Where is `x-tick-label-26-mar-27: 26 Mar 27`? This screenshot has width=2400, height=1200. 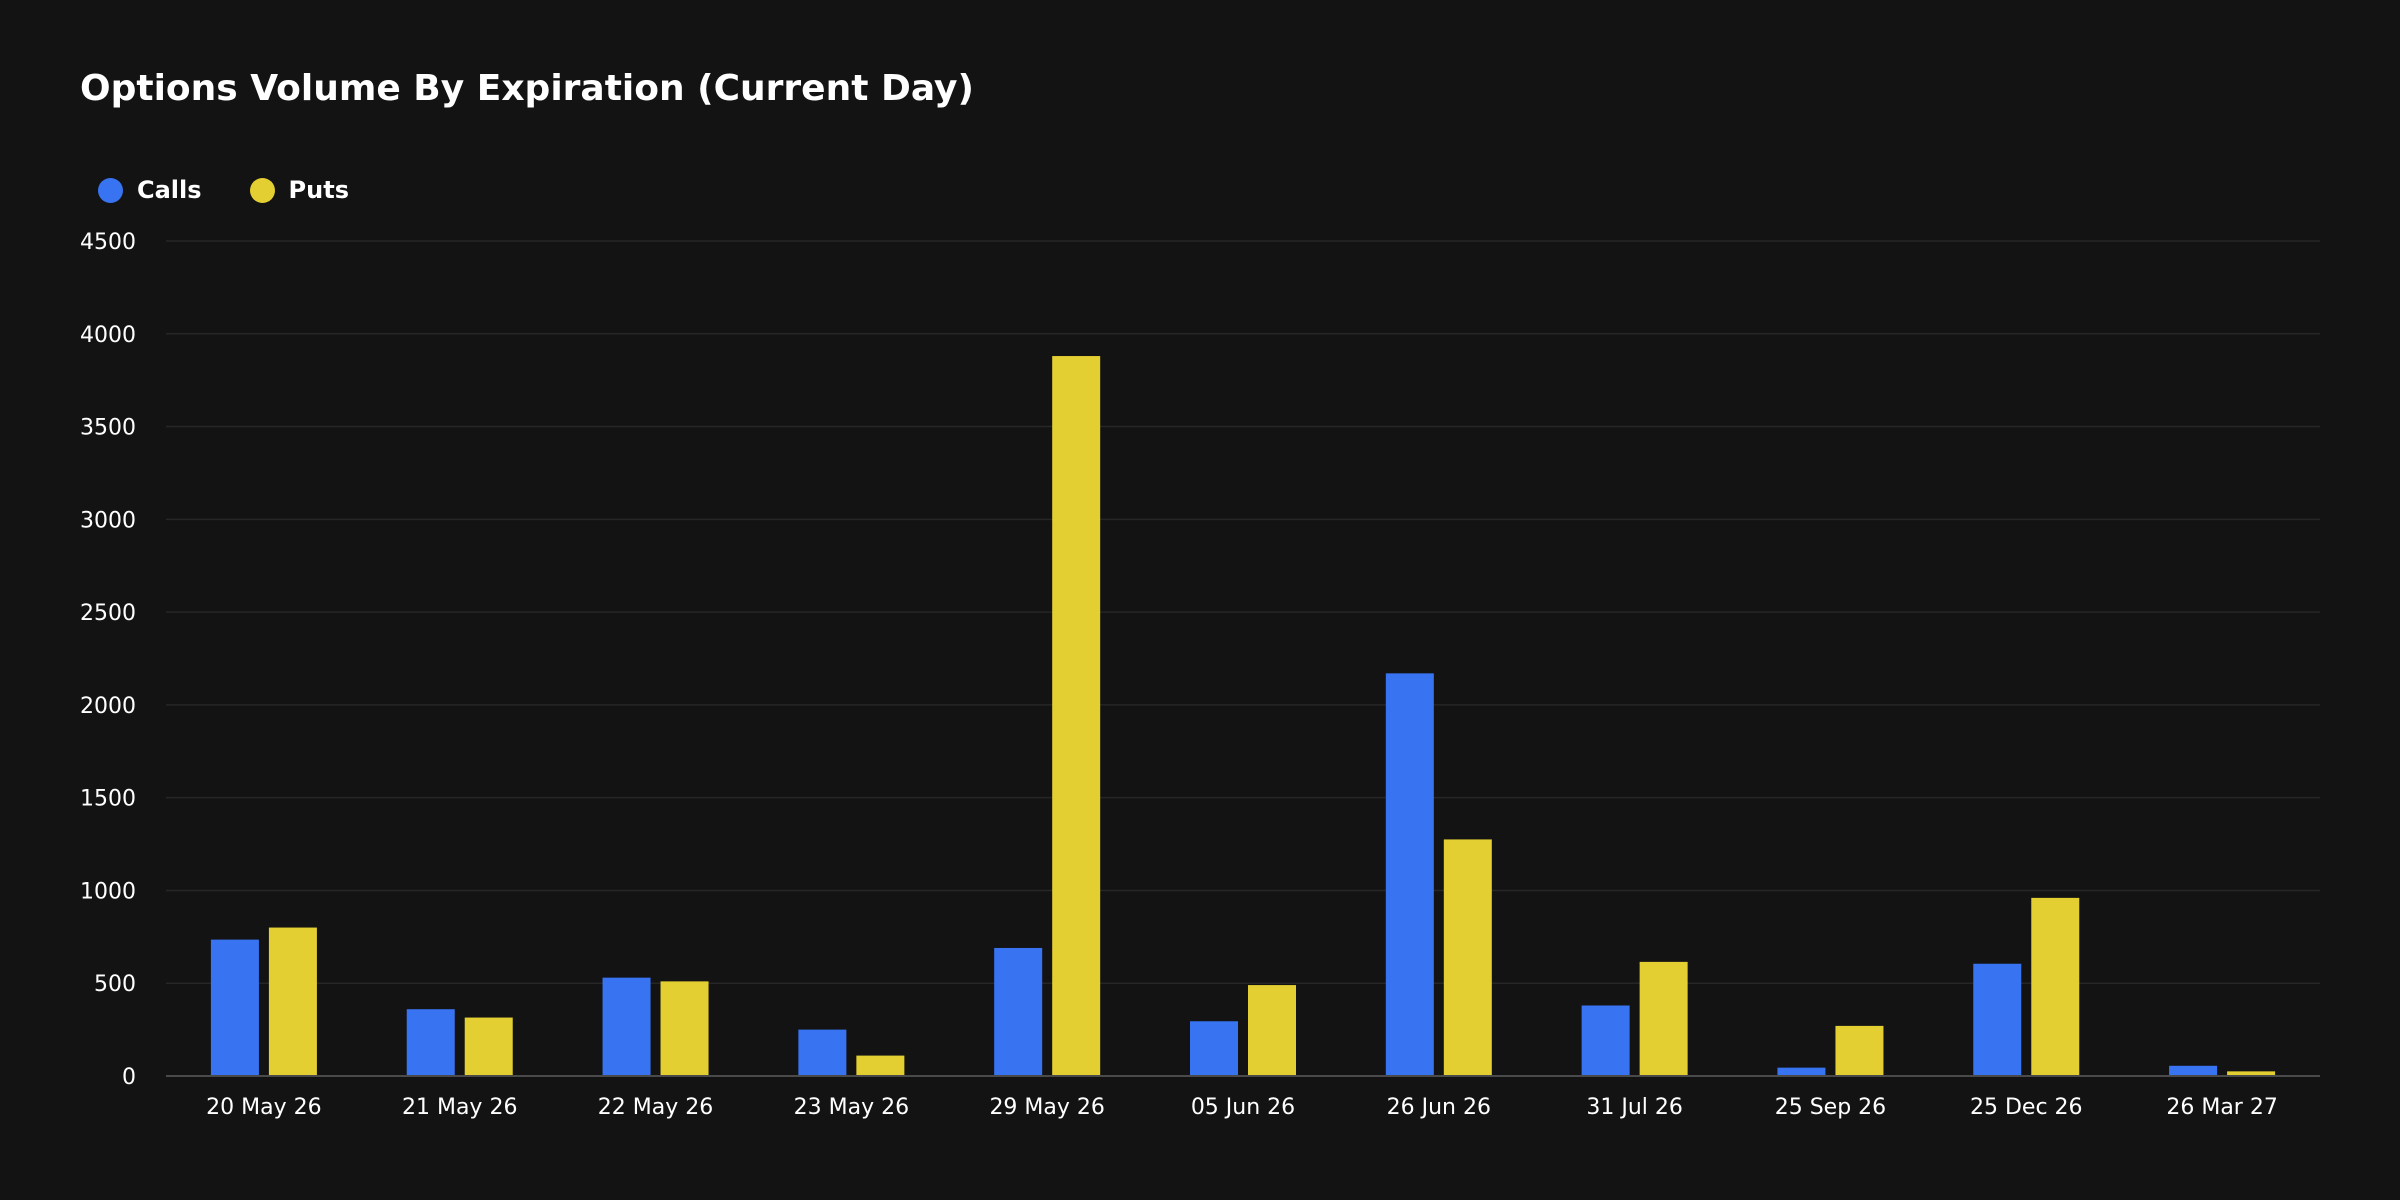 x-tick-label-26-mar-27: 26 Mar 27 is located at coordinates (2221, 1107).